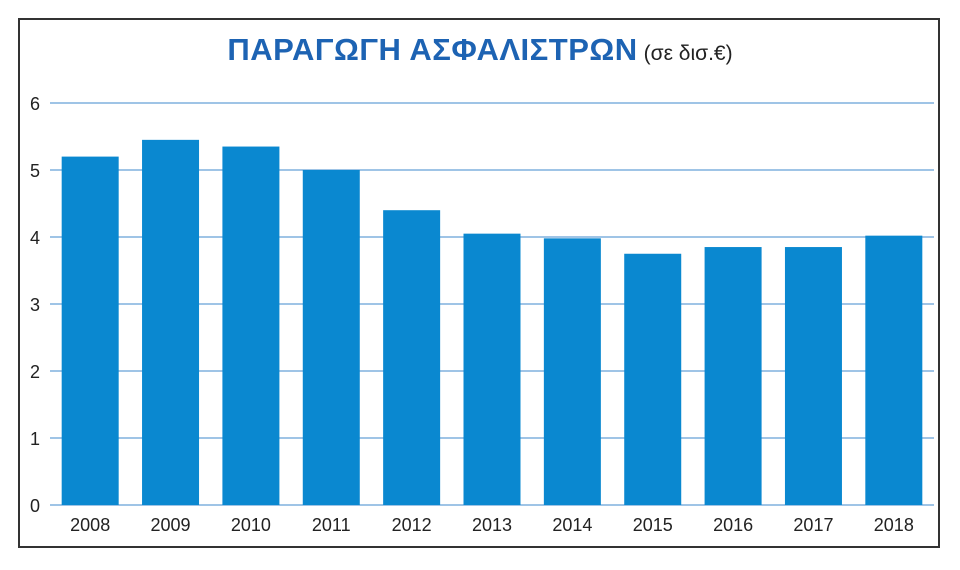  What do you see at coordinates (35, 439) in the screenshot?
I see `y-tick-label: 1` at bounding box center [35, 439].